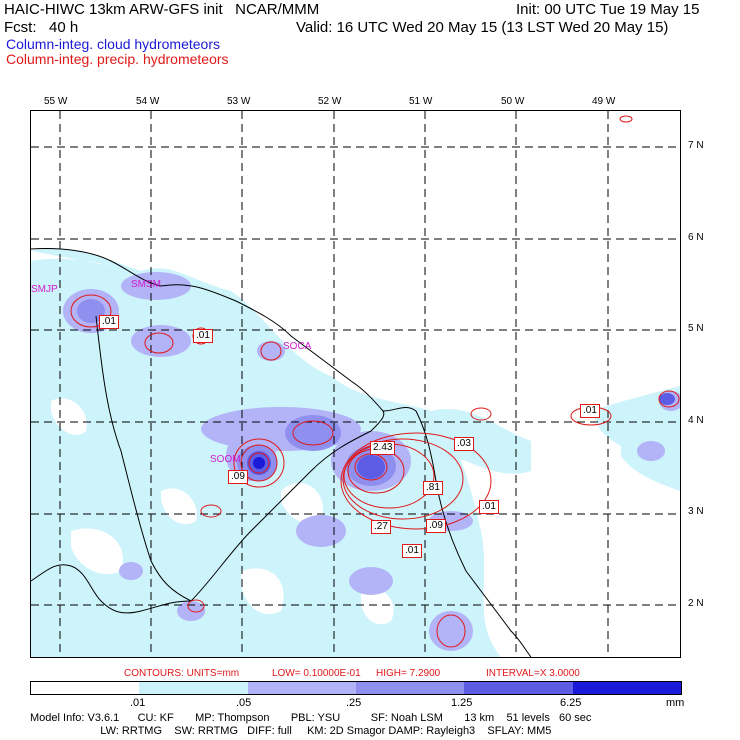 The height and width of the screenshot is (740, 740). I want to click on lon-label: 55 W, so click(56, 101).